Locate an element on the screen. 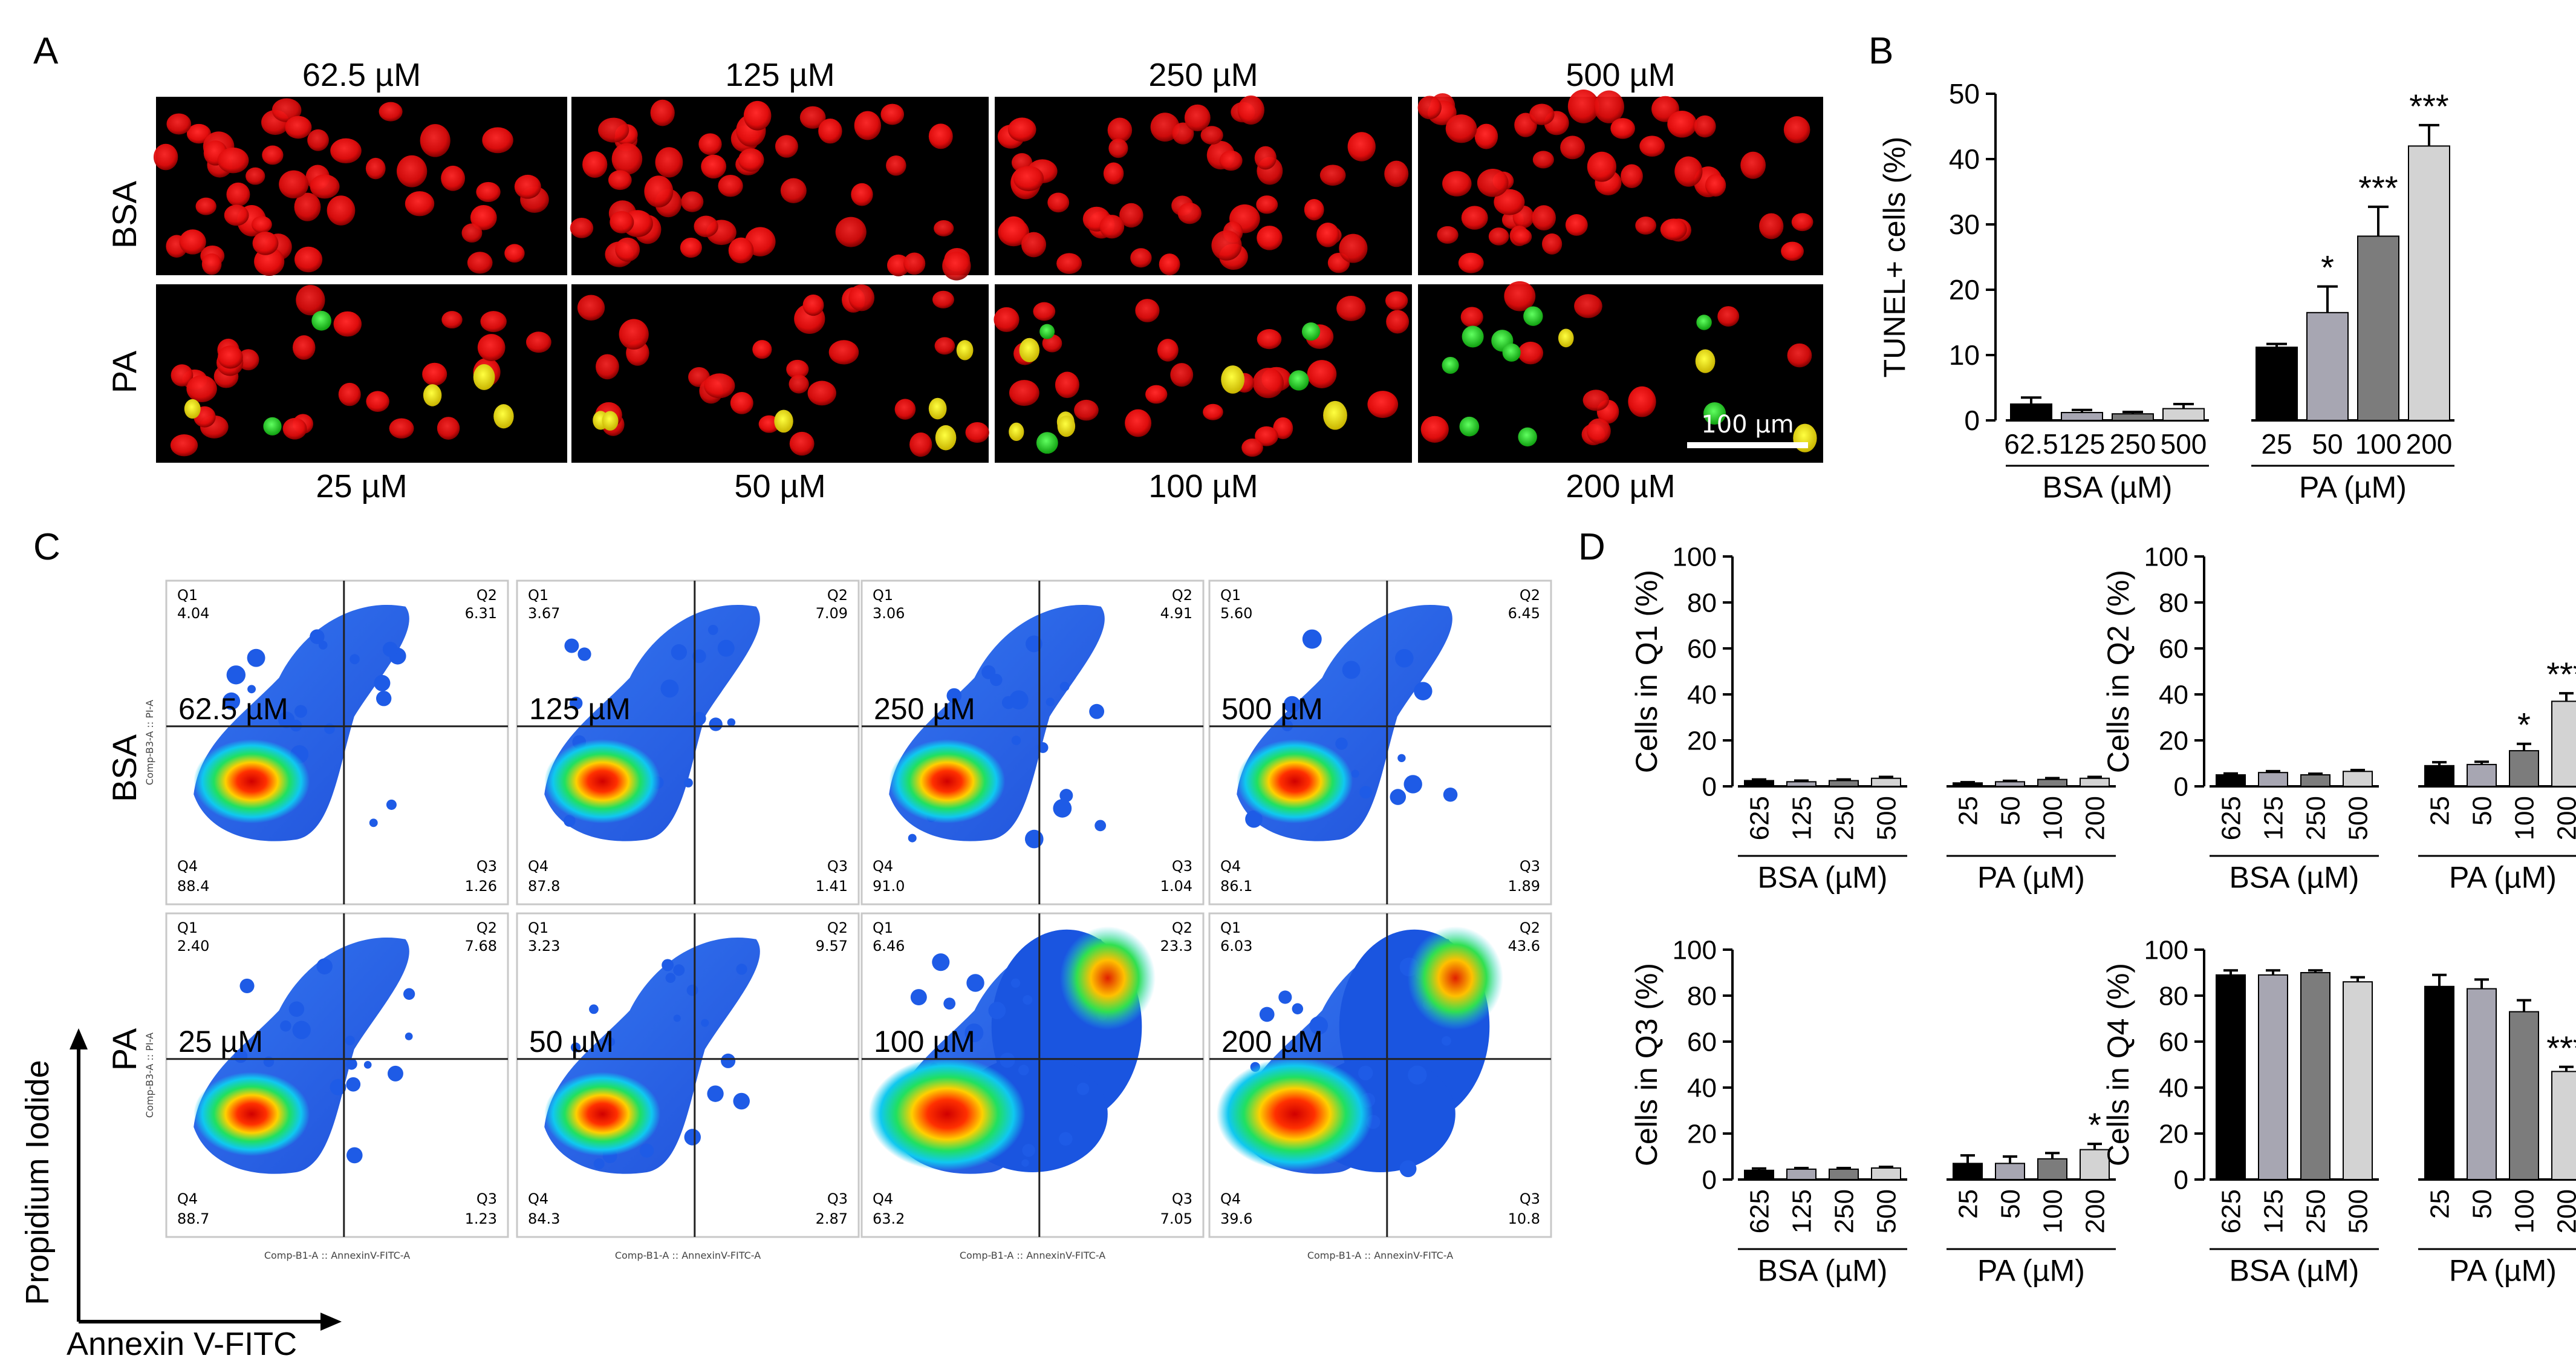  row-label-bsa: BSA is located at coordinates (124, 214).